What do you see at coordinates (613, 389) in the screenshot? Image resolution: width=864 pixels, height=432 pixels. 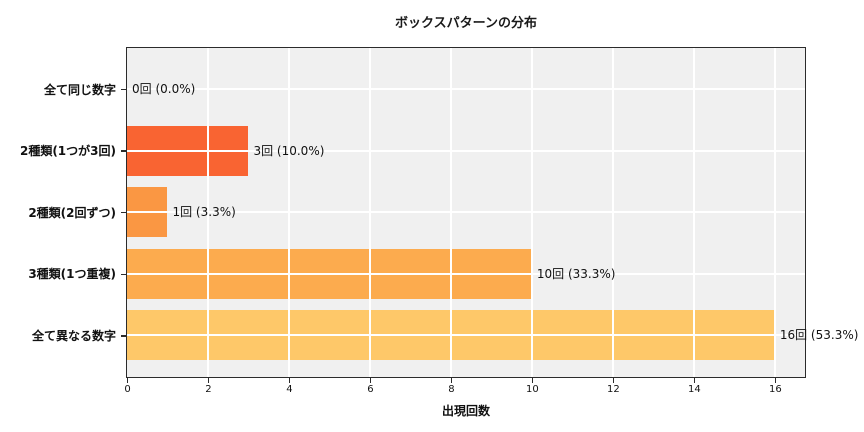 I see `x-tick-label: 12` at bounding box center [613, 389].